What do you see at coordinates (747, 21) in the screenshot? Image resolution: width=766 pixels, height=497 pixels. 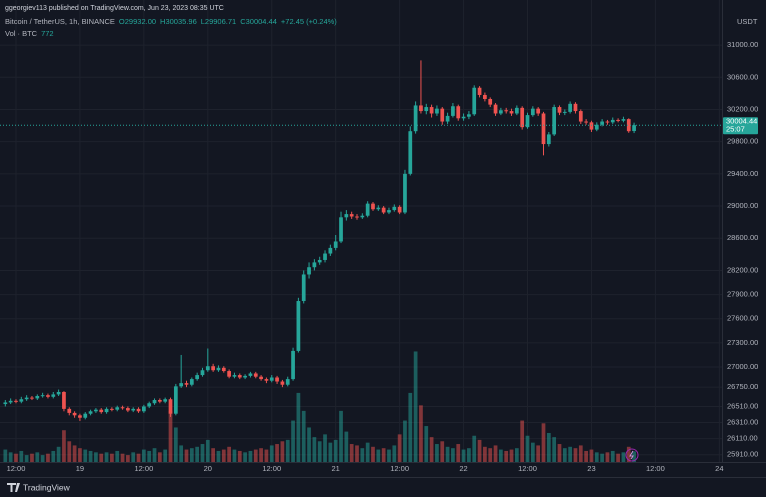 I see `currency: USDT` at bounding box center [747, 21].